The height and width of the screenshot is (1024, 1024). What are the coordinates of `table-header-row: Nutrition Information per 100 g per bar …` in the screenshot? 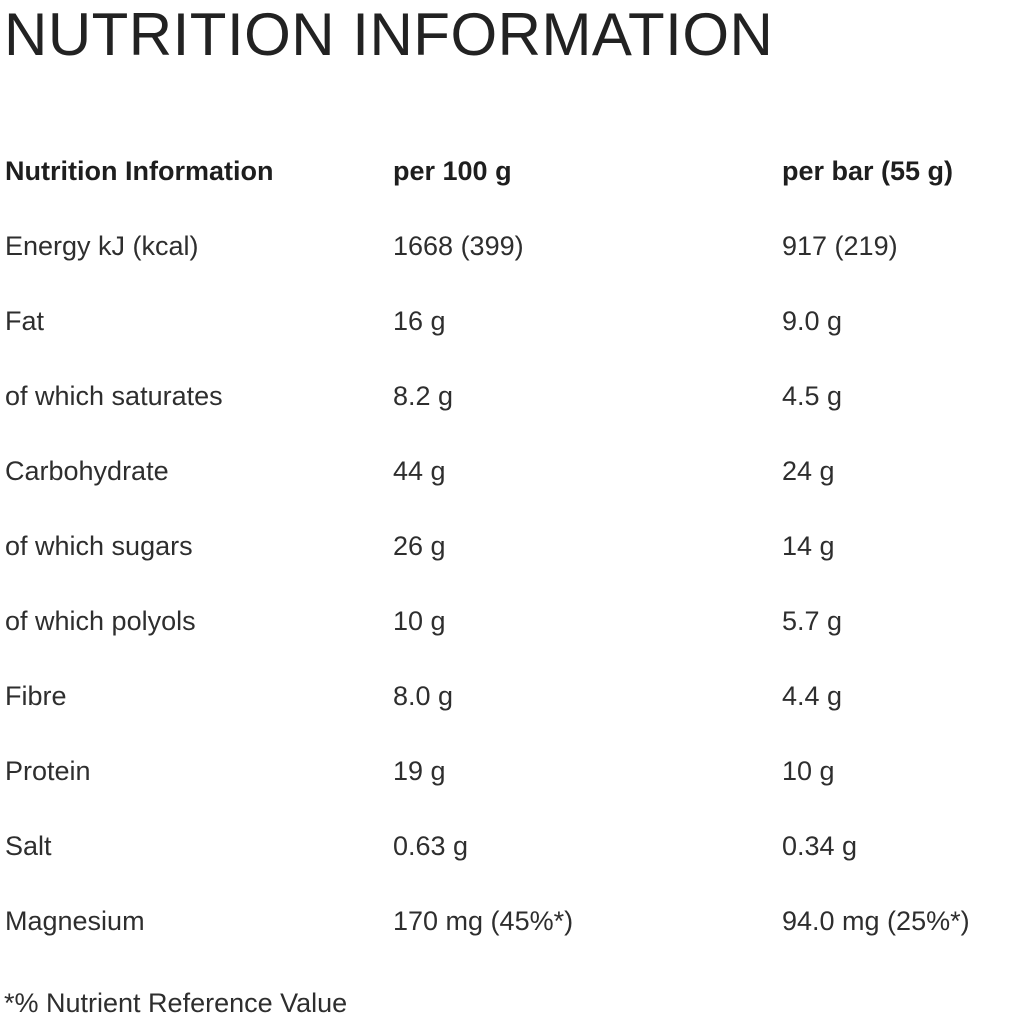 It's located at (514, 171).